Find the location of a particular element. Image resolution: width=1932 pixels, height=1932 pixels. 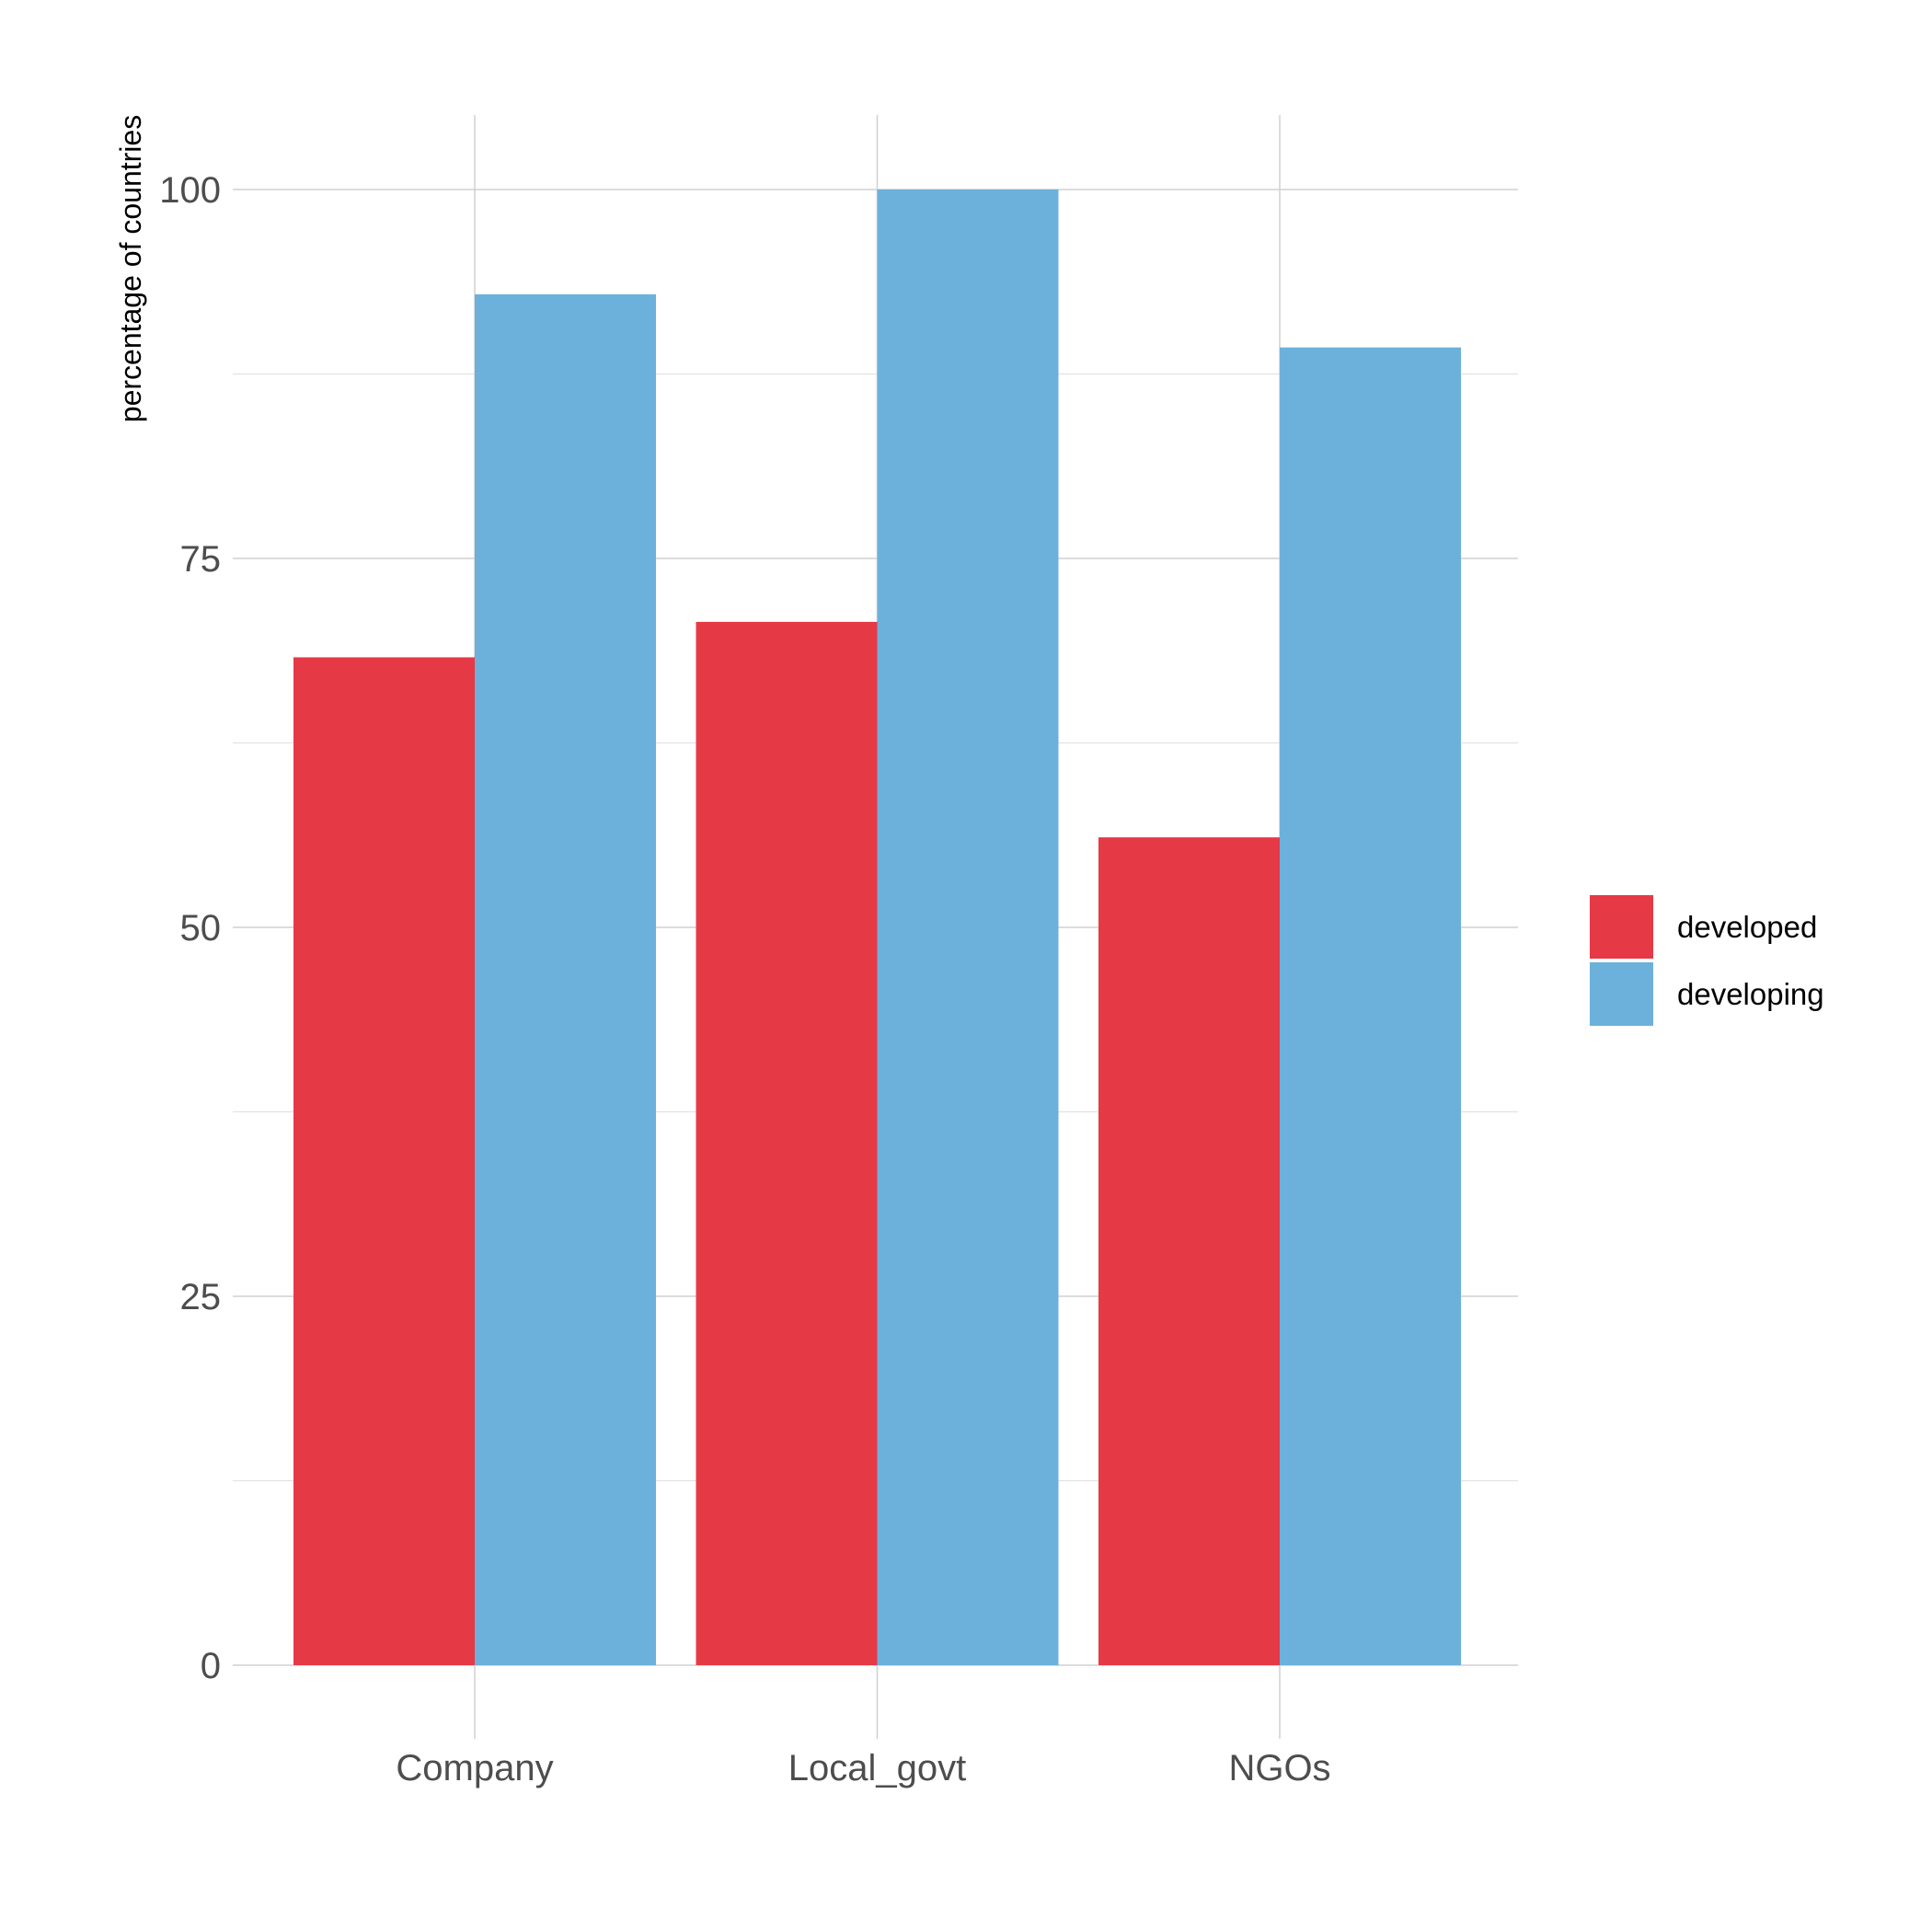

bar-developing-ngos is located at coordinates (1370, 1006).